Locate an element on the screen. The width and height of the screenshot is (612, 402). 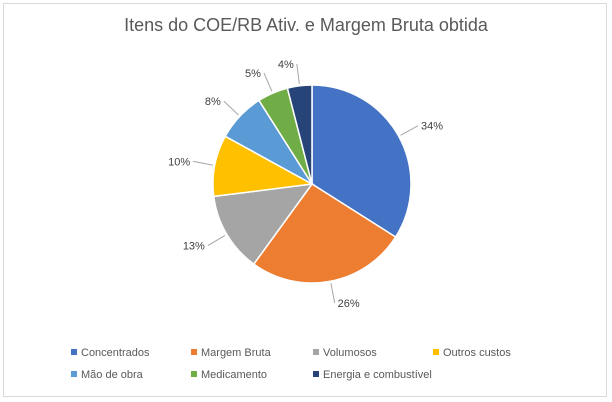
legend-item-mao-de-obra: Mão de obra is located at coordinates (107, 375).